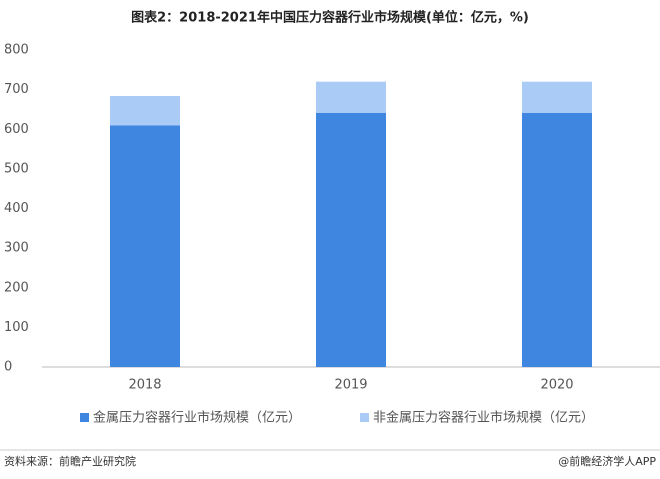 The height and width of the screenshot is (479, 660). Describe the element at coordinates (8, 367) in the screenshot. I see `y-tick-label: 0` at that location.